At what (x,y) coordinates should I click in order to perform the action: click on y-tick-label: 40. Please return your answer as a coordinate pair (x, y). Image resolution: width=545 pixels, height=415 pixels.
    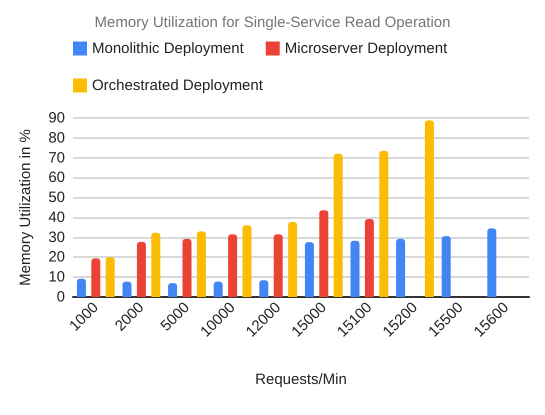
    Looking at the image, I should click on (56, 217).